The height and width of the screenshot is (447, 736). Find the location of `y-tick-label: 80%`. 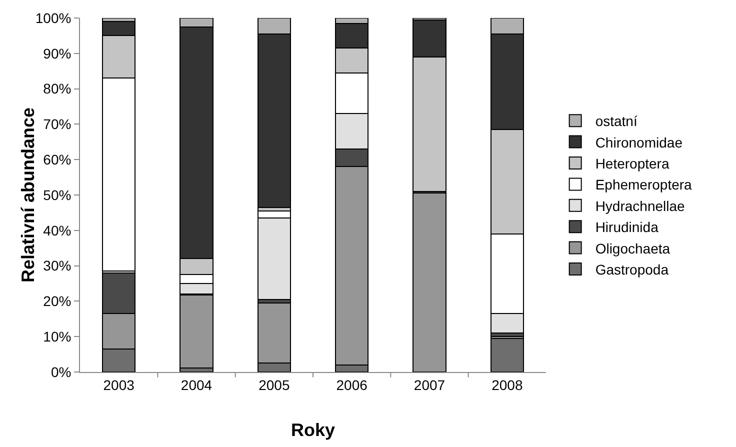

y-tick-label: 80% is located at coordinates (57, 88).